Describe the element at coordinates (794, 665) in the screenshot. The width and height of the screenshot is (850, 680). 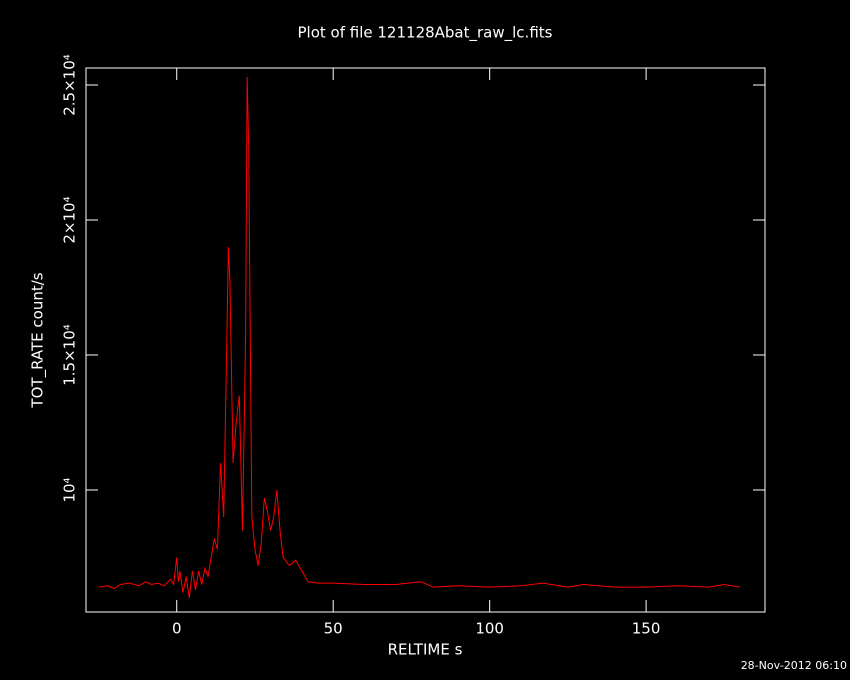
I see `timestamp: 28-Nov-2012 06:10` at that location.